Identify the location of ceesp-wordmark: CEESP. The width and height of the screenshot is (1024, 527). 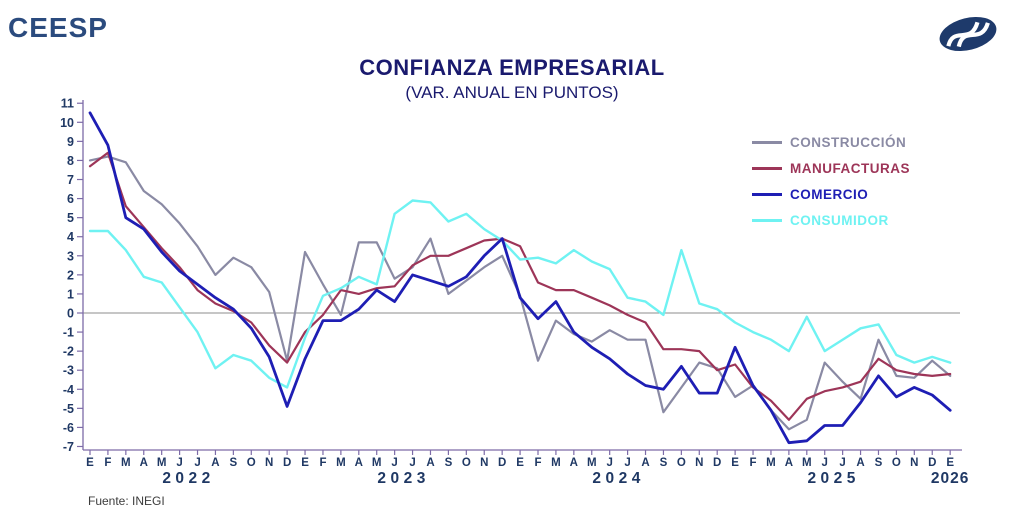
(58, 27).